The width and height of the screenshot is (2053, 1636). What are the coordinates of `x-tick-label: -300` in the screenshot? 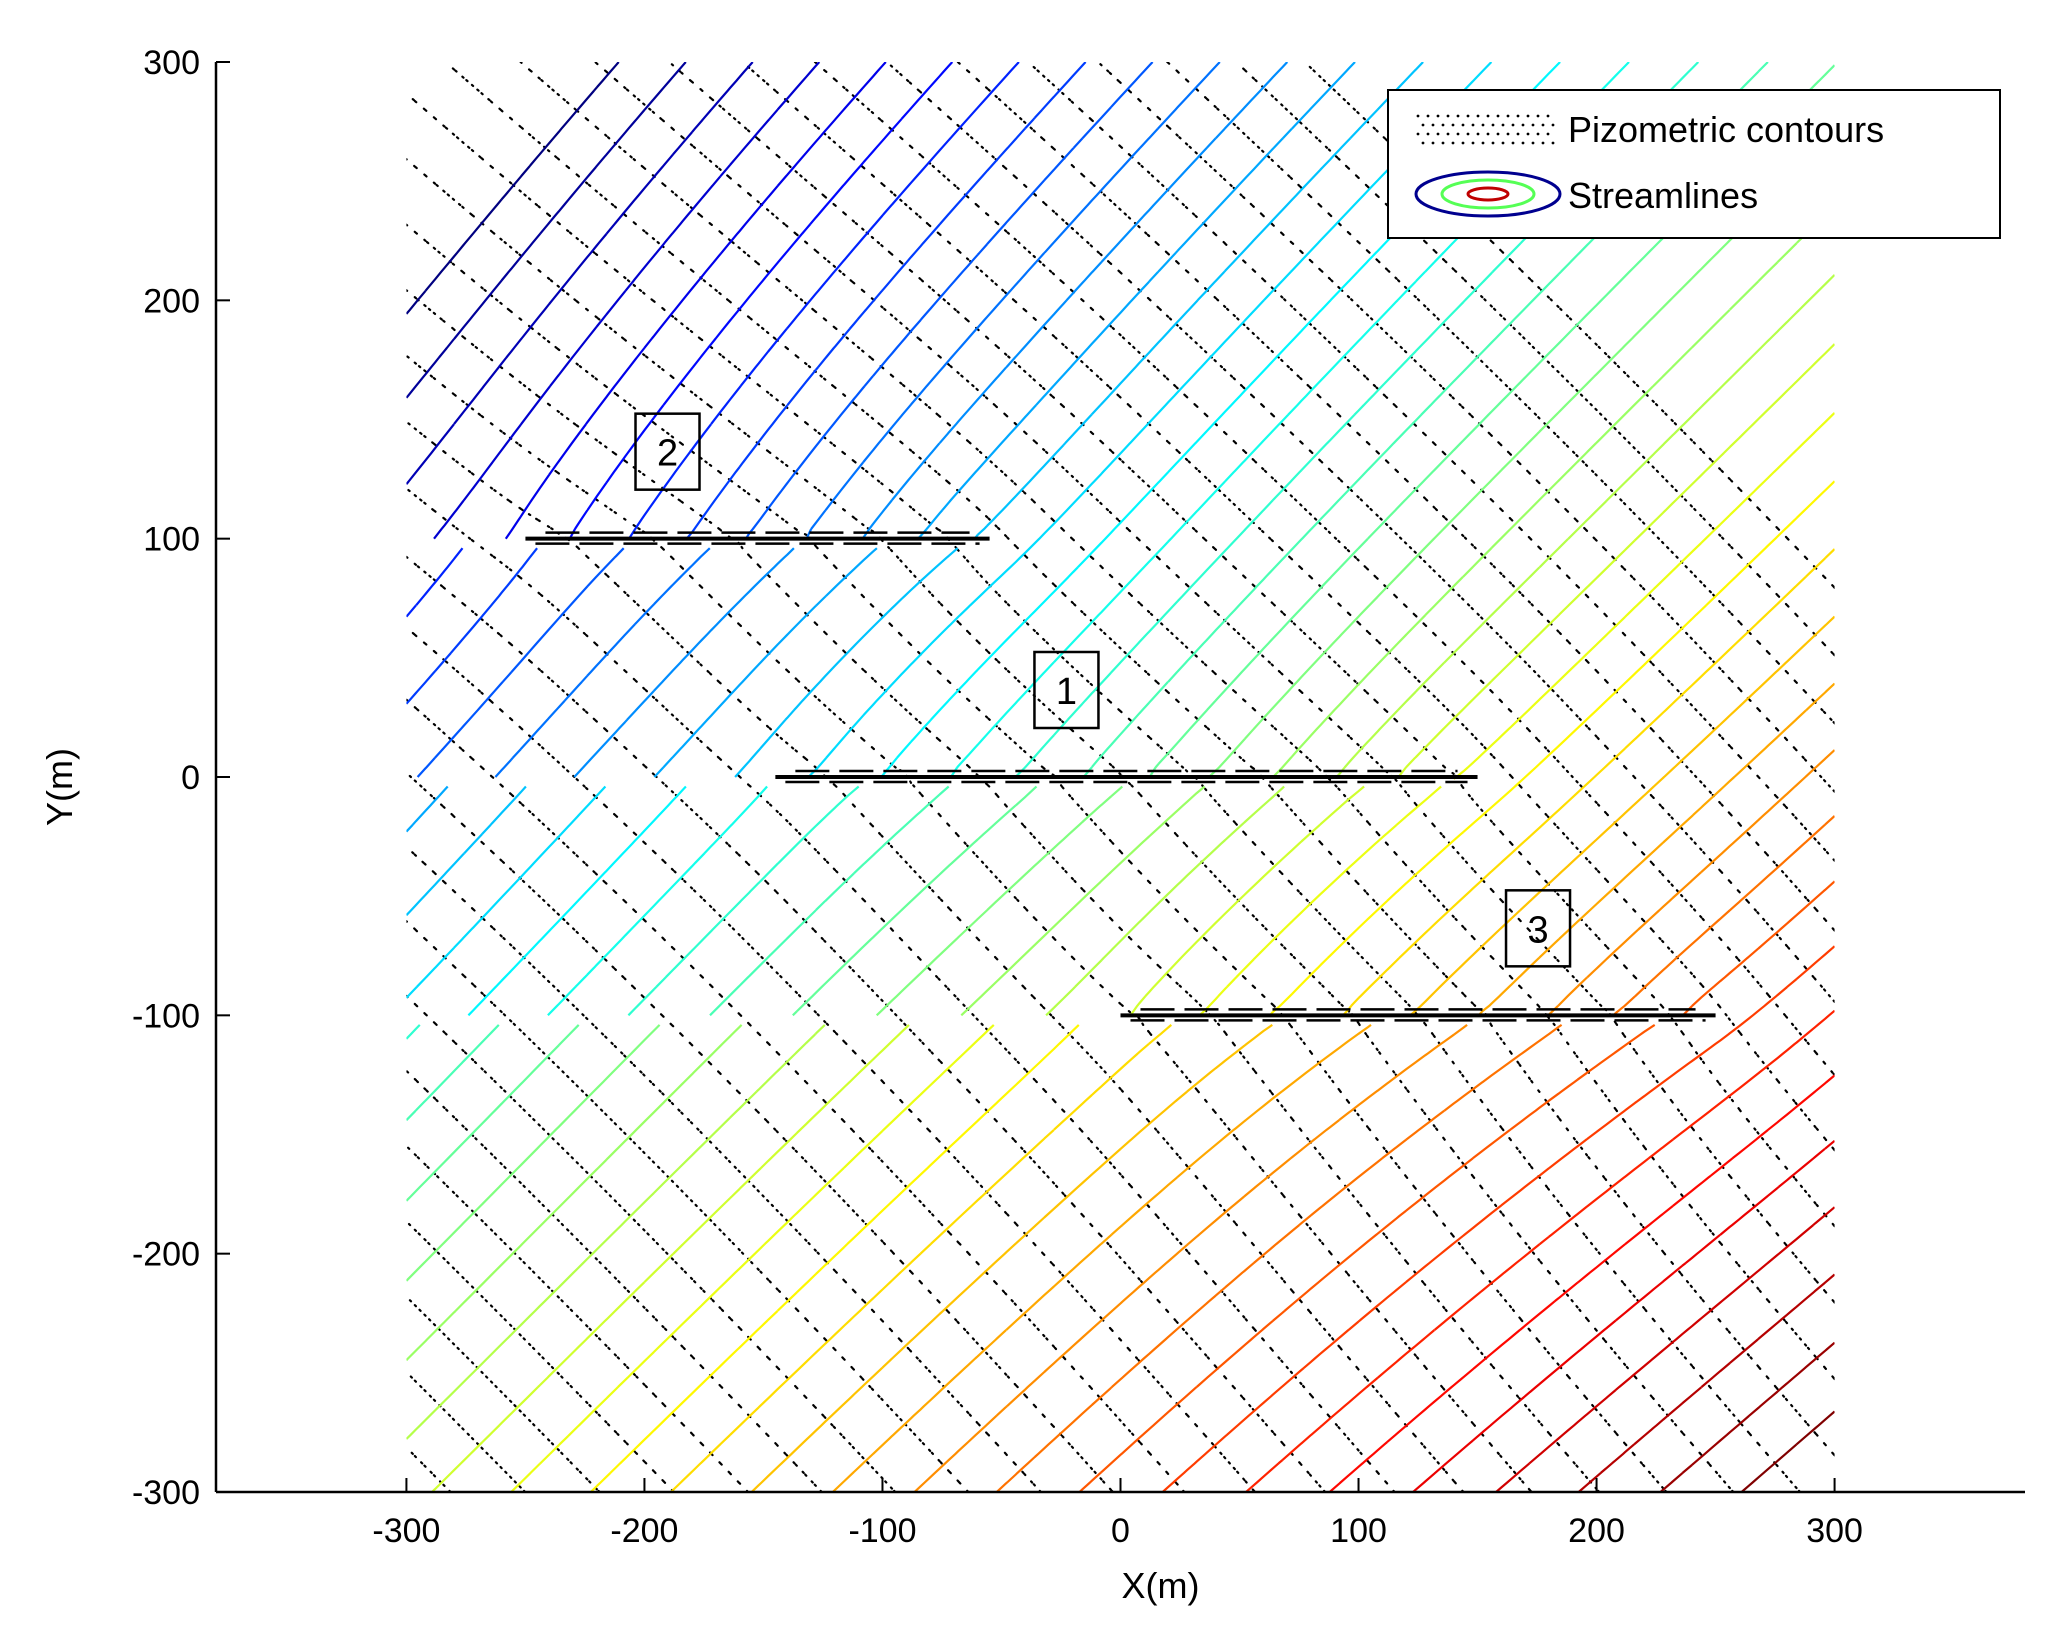 It's located at (406, 1531).